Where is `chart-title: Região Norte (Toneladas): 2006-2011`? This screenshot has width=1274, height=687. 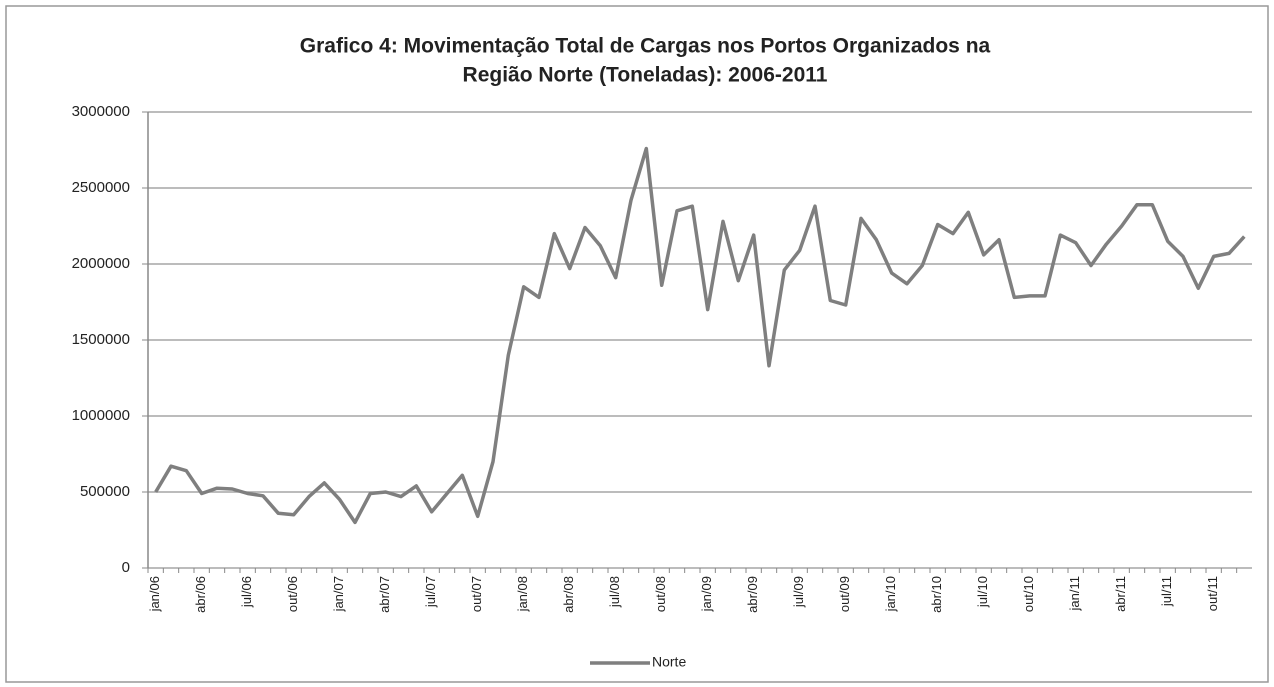
chart-title: Região Norte (Toneladas): 2006-2011 is located at coordinates (645, 75).